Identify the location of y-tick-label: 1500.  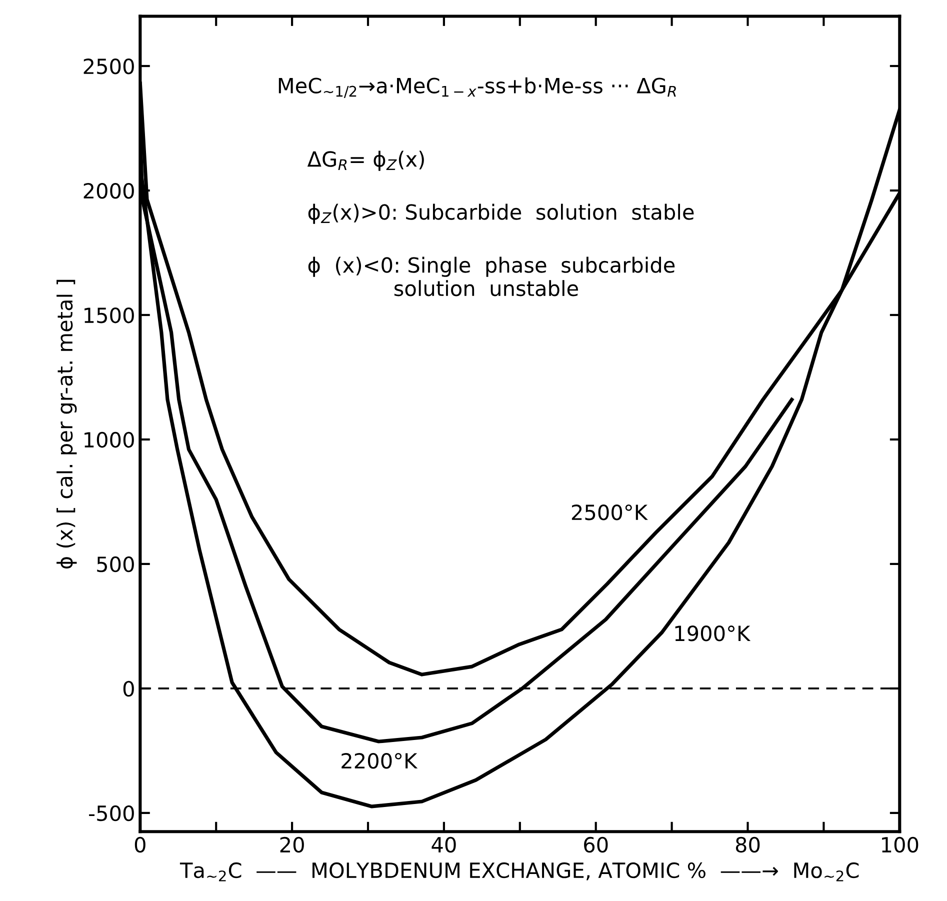
(109, 315).